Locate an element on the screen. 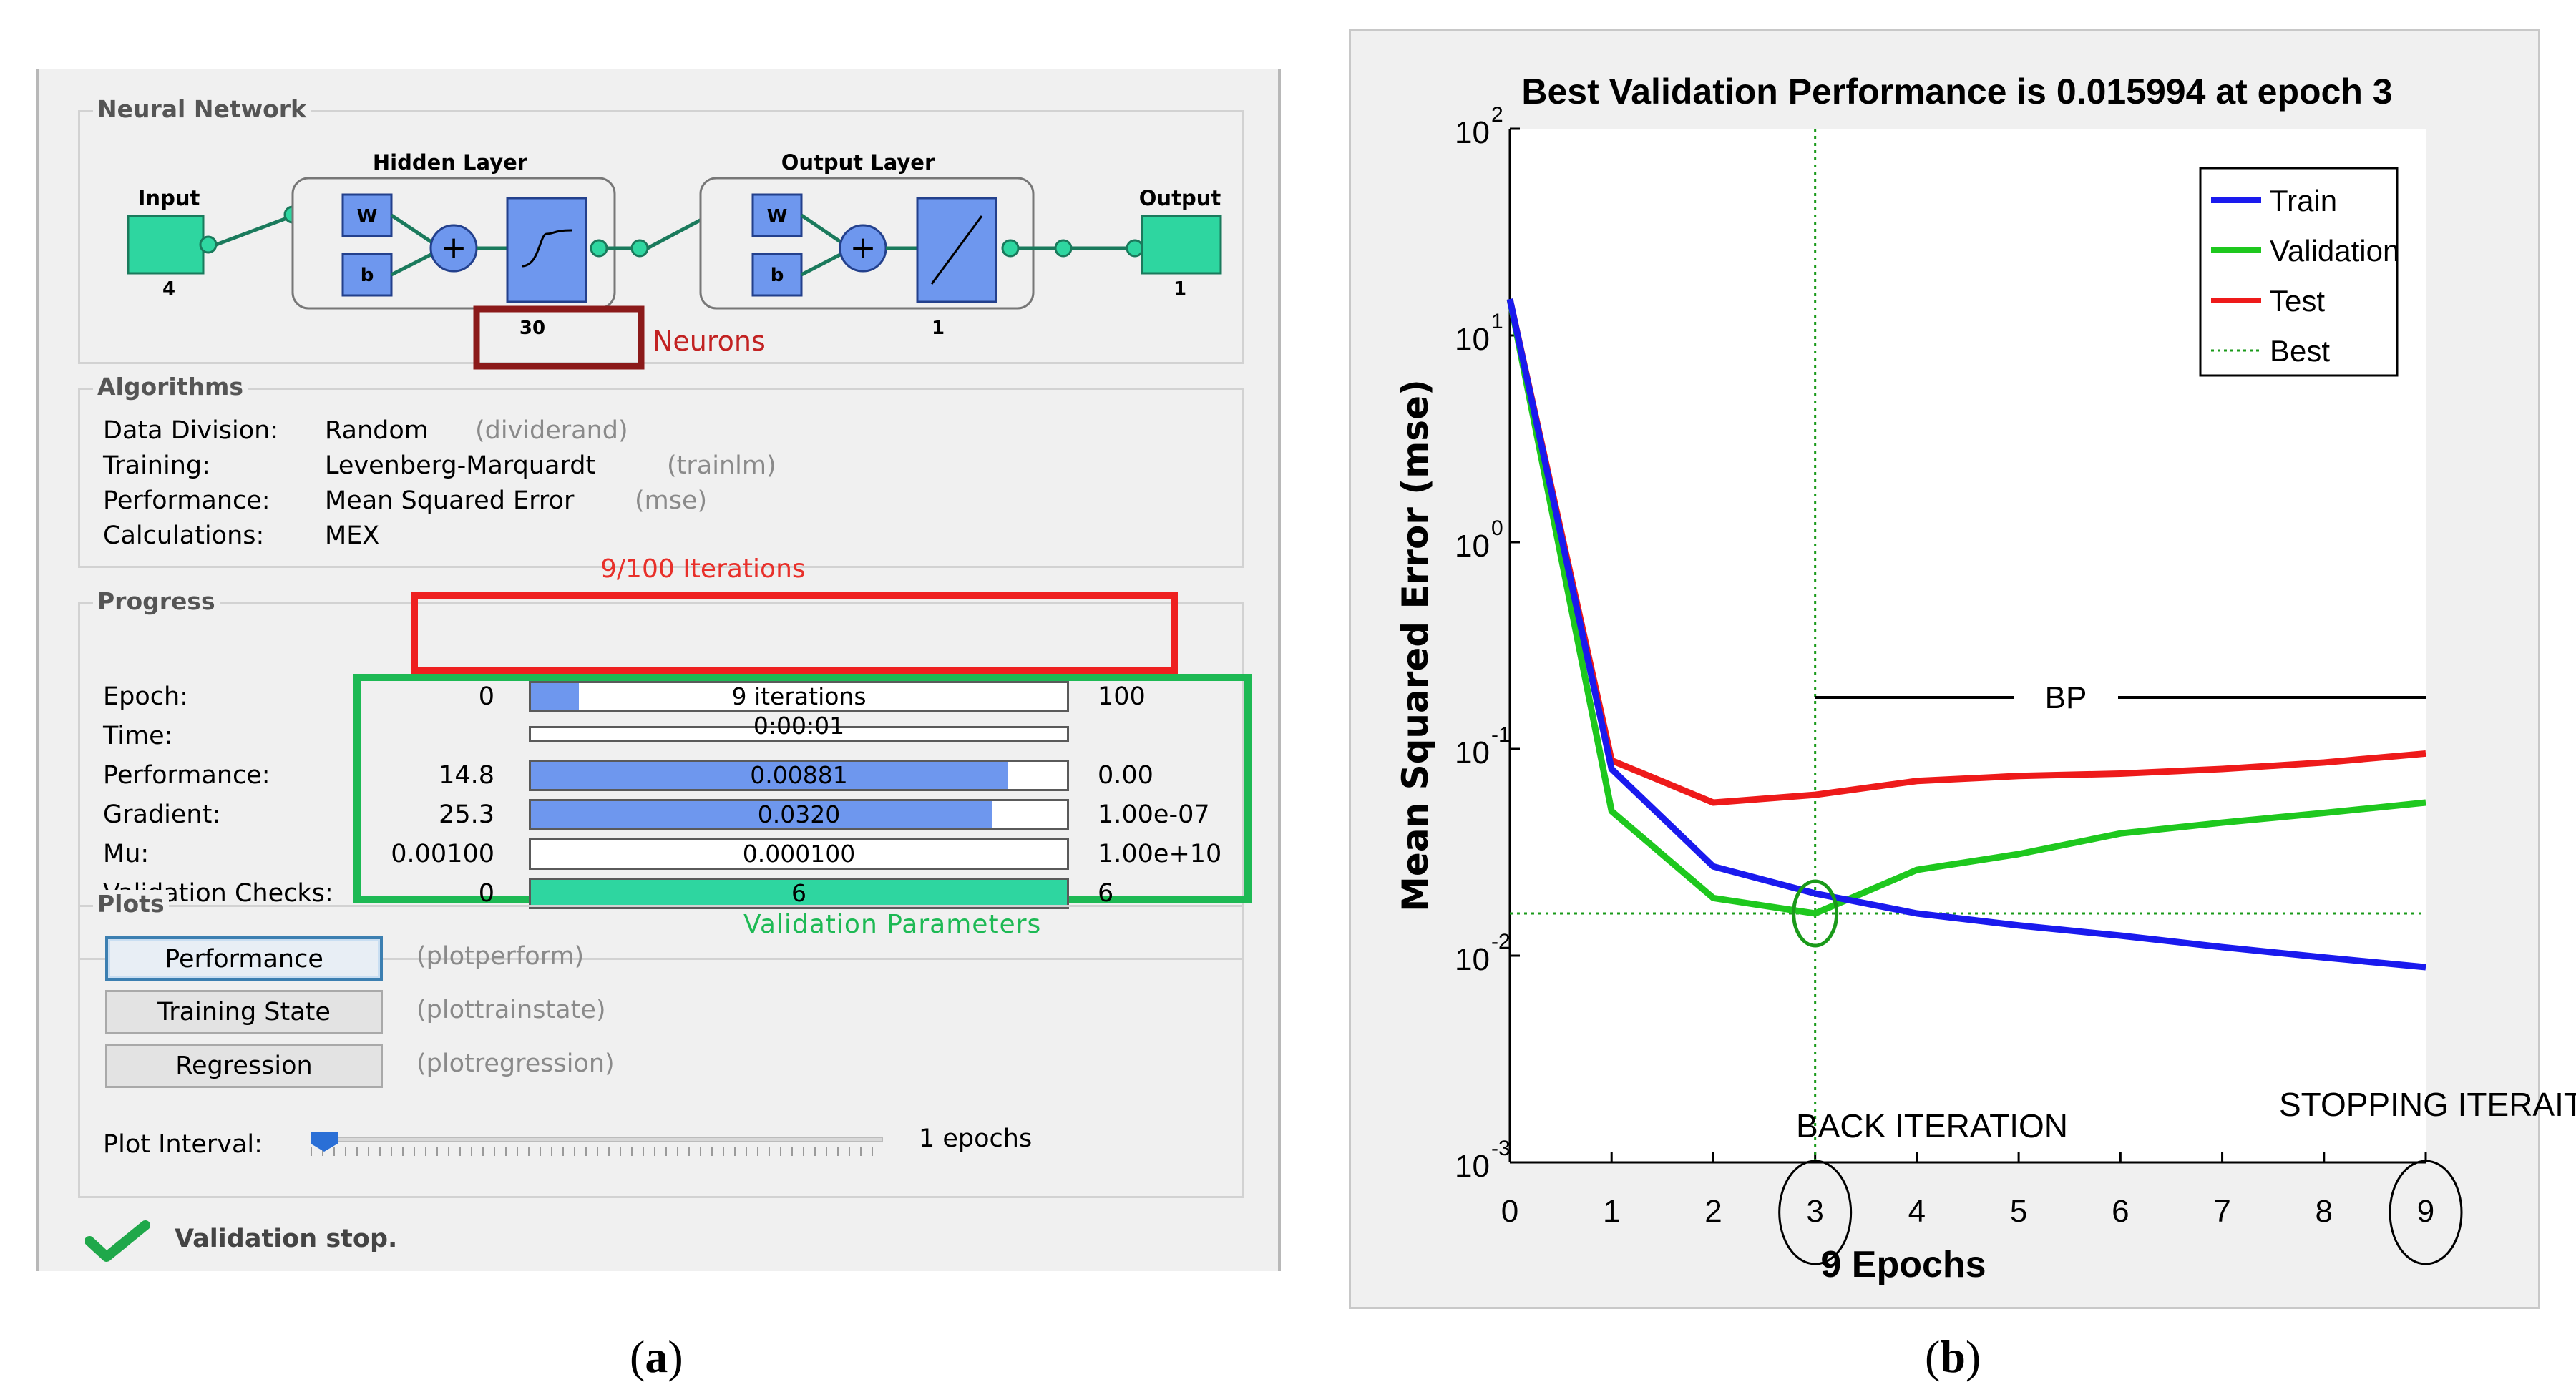 The height and width of the screenshot is (1397, 2576). group-title: Neural Network is located at coordinates (202, 109).